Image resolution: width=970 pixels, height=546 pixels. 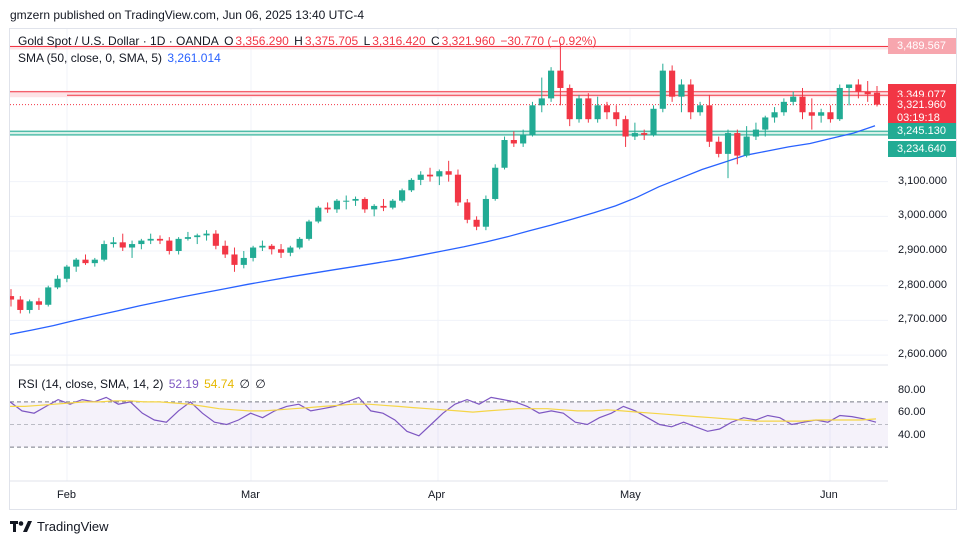 I want to click on footer: TradingView, so click(x=59, y=526).